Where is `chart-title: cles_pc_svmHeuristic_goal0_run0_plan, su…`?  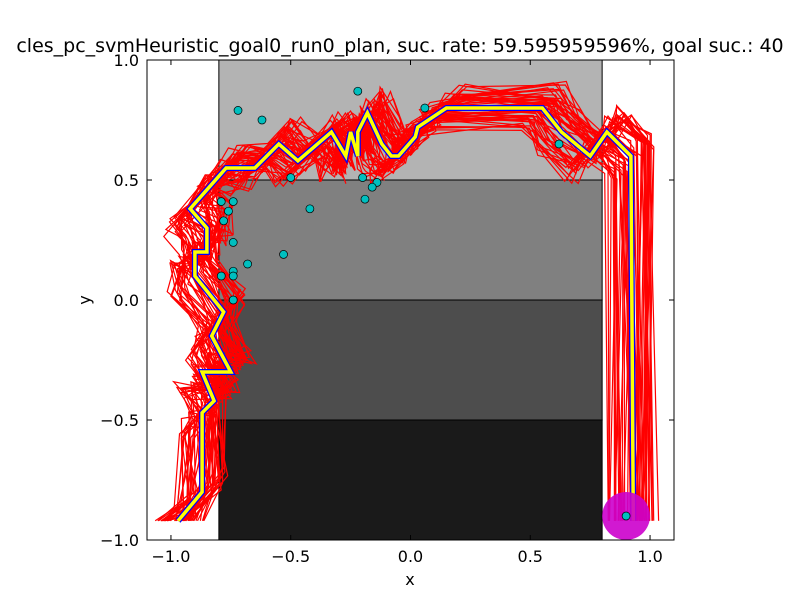
chart-title: cles_pc_svmHeuristic_goal0_run0_plan, su… is located at coordinates (399, 46).